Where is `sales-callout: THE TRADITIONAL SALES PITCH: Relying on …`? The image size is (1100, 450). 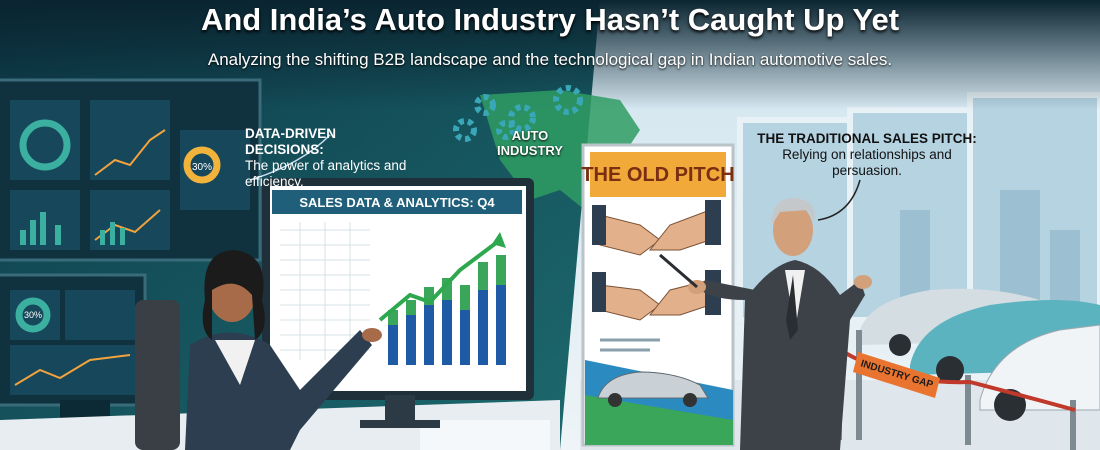 sales-callout: THE TRADITIONAL SALES PITCH: Relying on … is located at coordinates (867, 155).